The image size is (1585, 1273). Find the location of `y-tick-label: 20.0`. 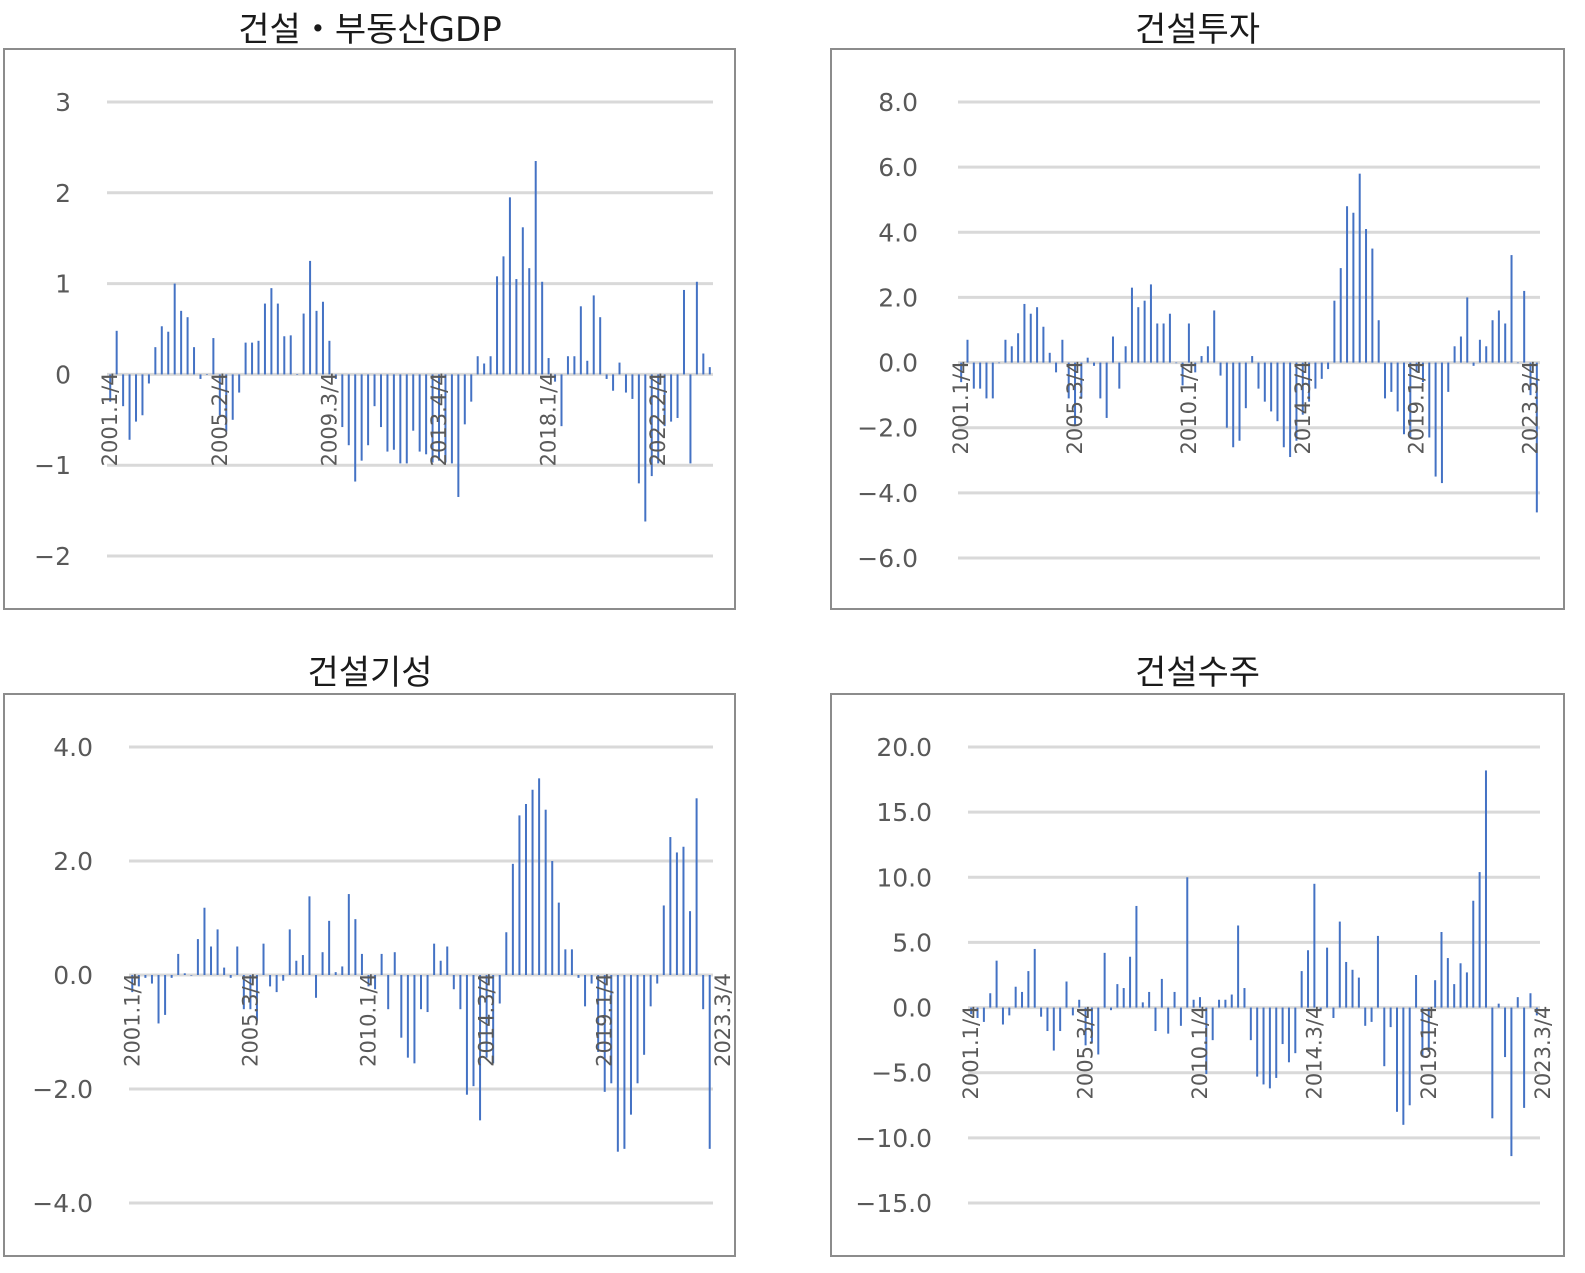

y-tick-label: 20.0 is located at coordinates (904, 747).